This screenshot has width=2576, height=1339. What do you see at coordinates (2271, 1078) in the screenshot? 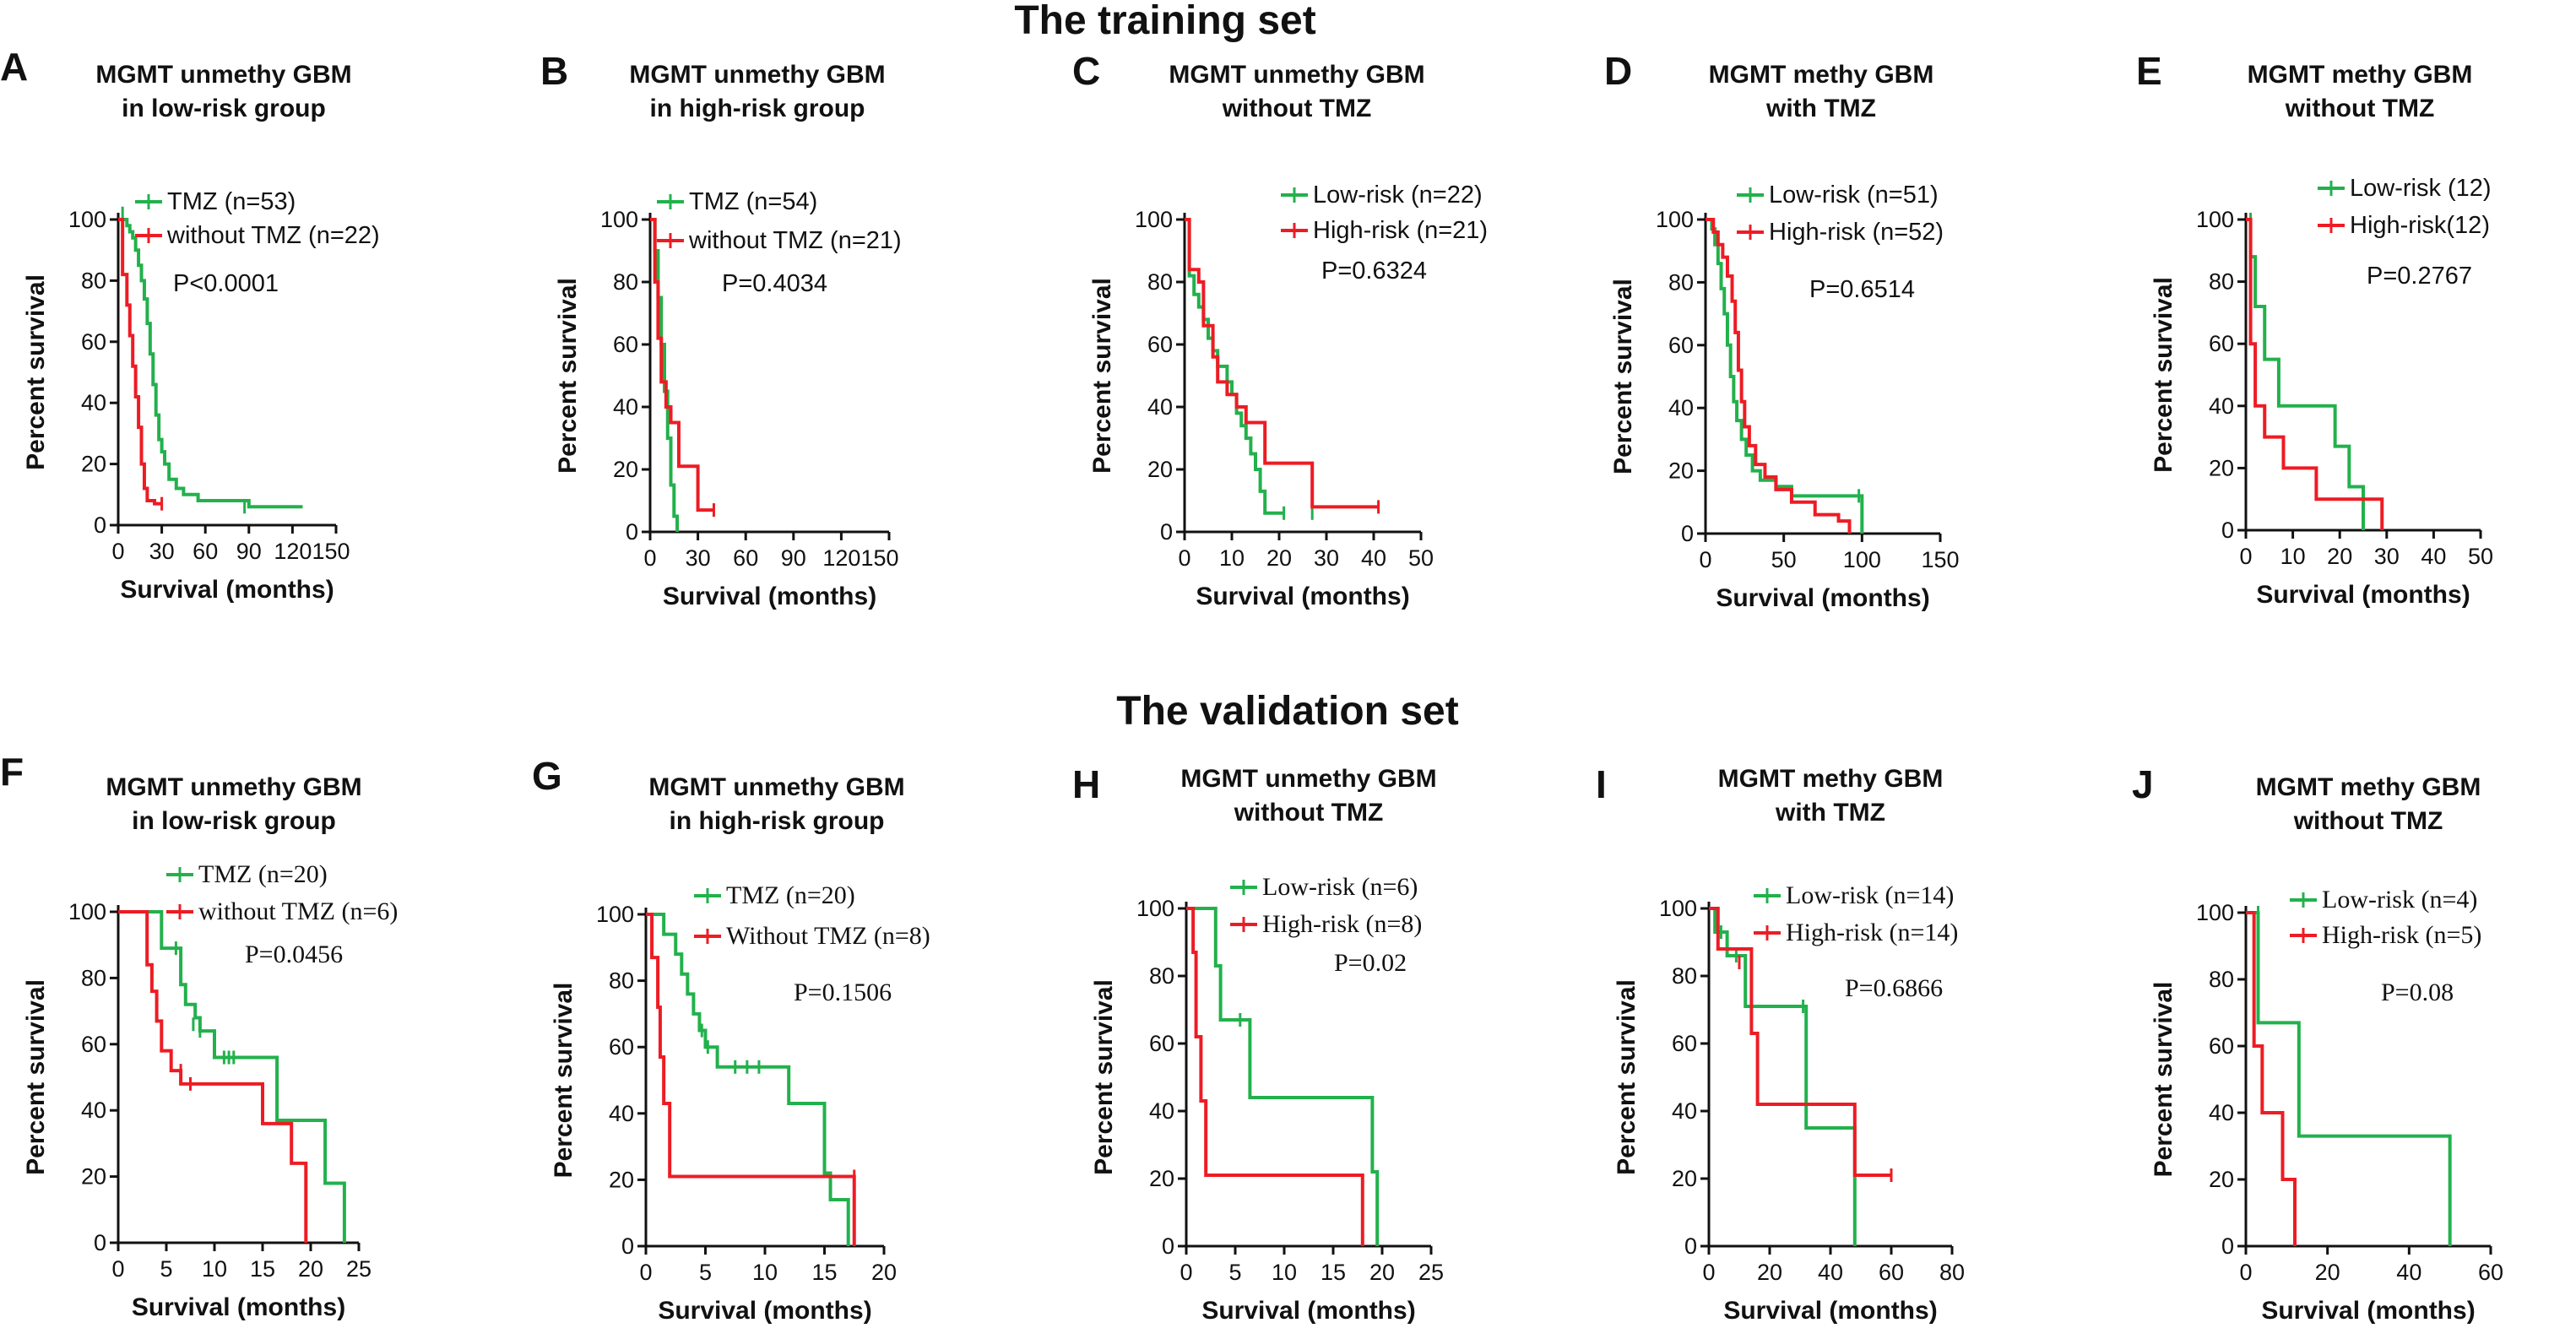
I see `panel-j-series-2-curve` at bounding box center [2271, 1078].